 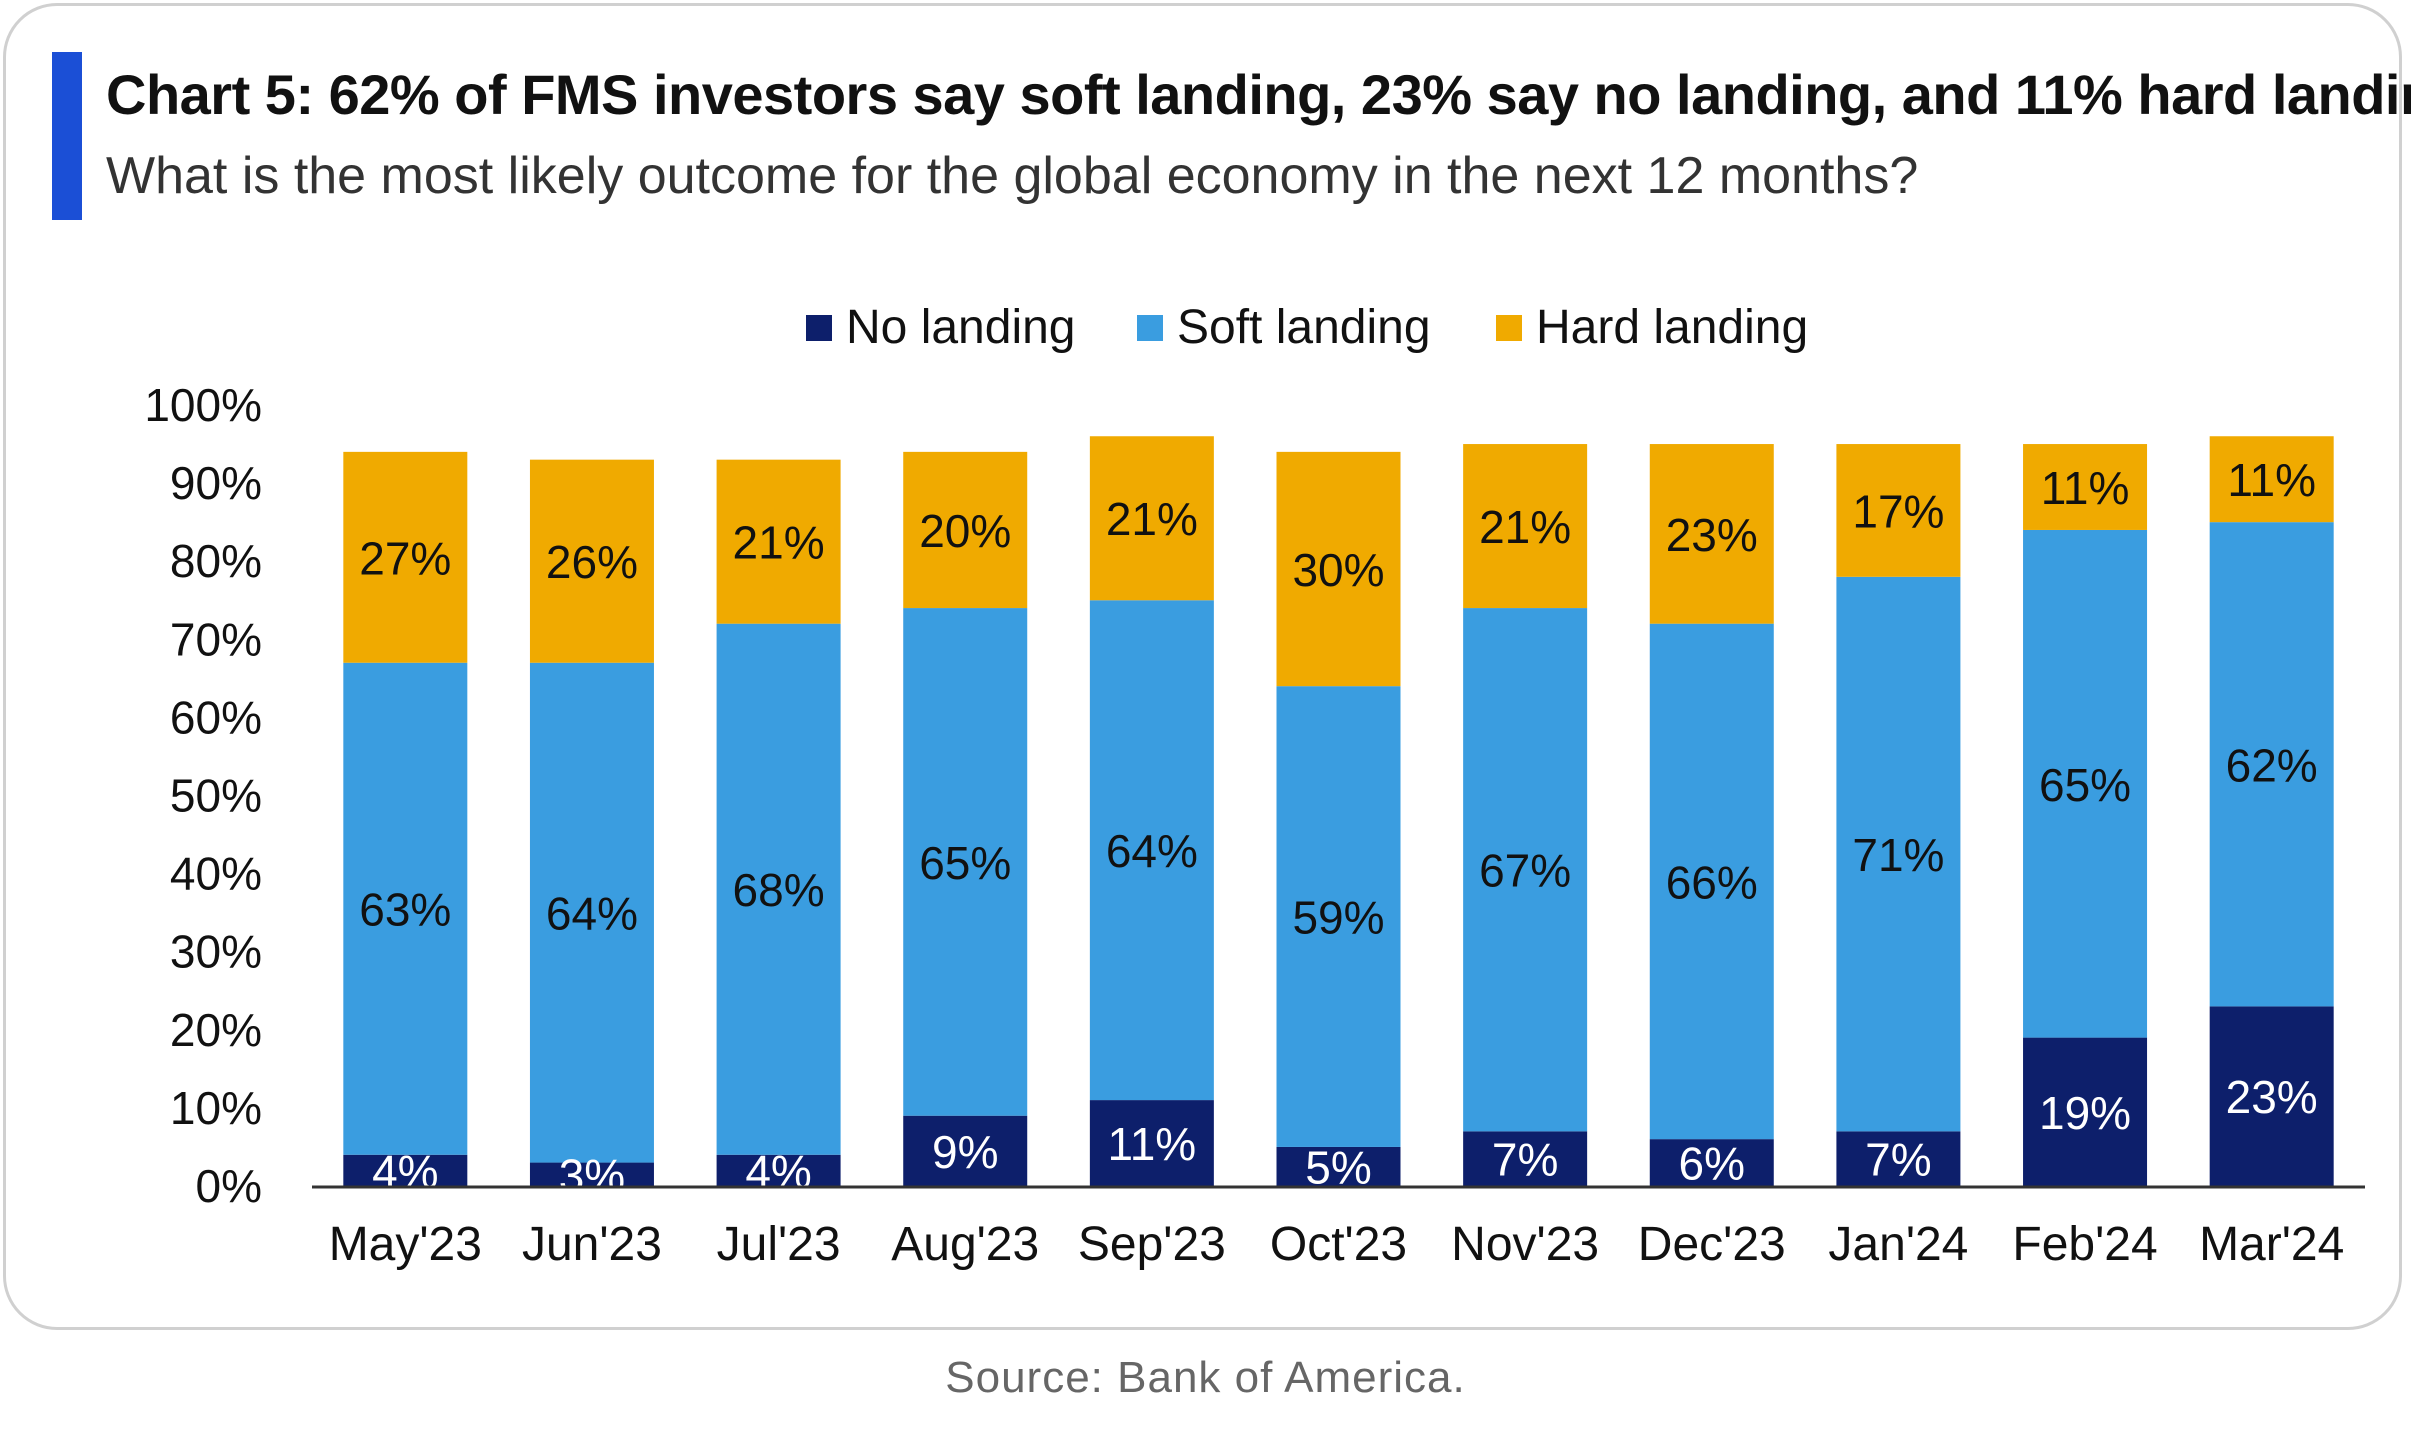 I want to click on x-tick-label: Aug'23, so click(x=965, y=1244).